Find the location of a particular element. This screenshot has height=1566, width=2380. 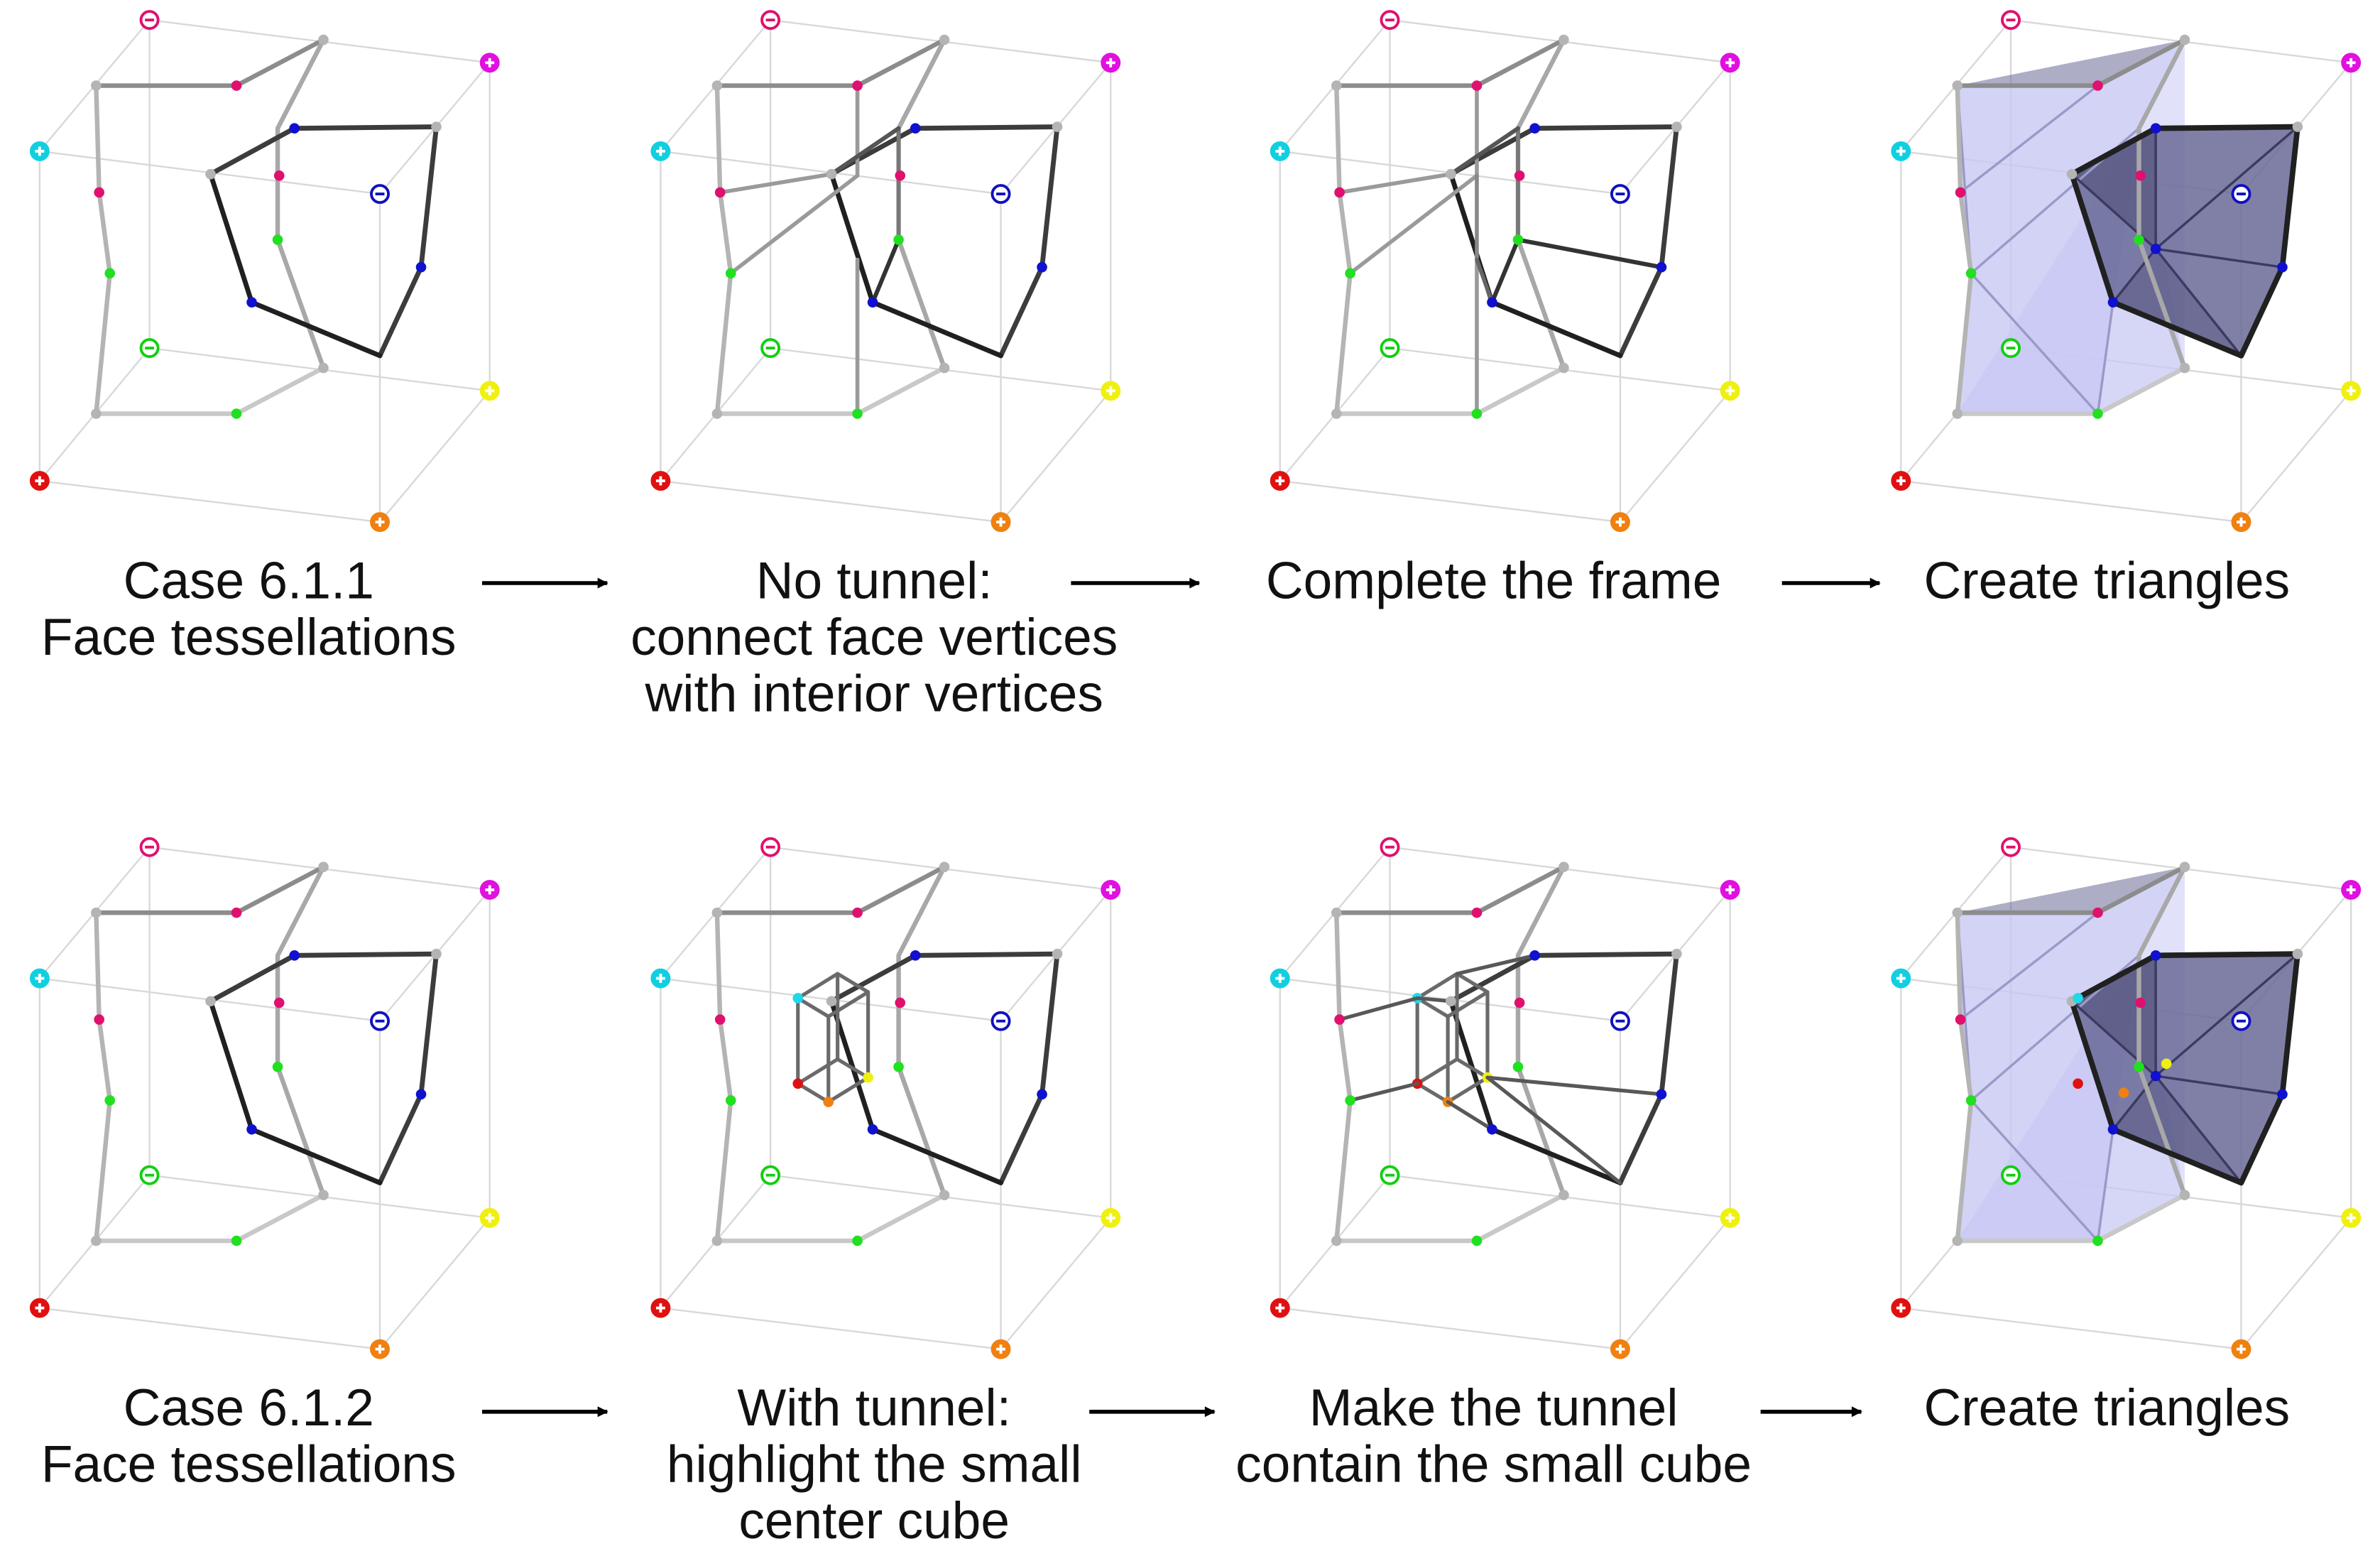

caption-line: Case 6.1.2 is located at coordinates (249, 1408).